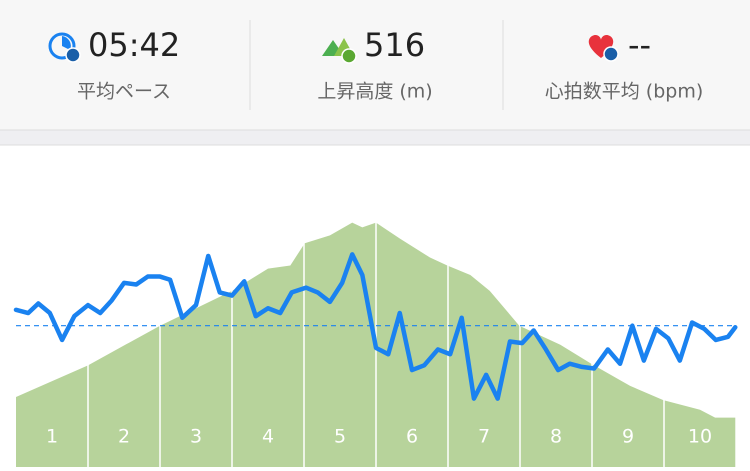  Describe the element at coordinates (375, 137) in the screenshot. I see `separator` at that location.